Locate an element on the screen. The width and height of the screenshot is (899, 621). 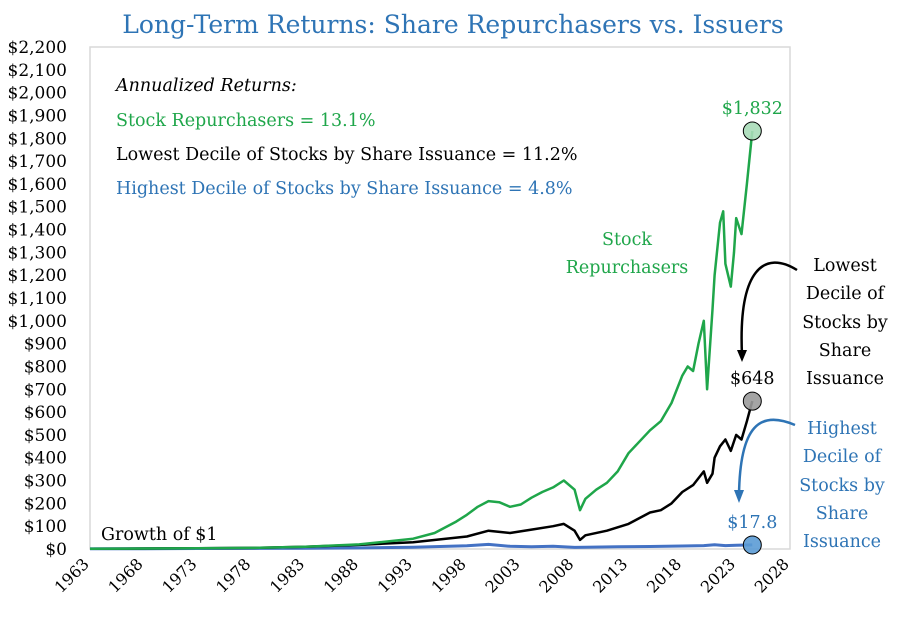
x-tick-label: 2023 is located at coordinates (718, 575).